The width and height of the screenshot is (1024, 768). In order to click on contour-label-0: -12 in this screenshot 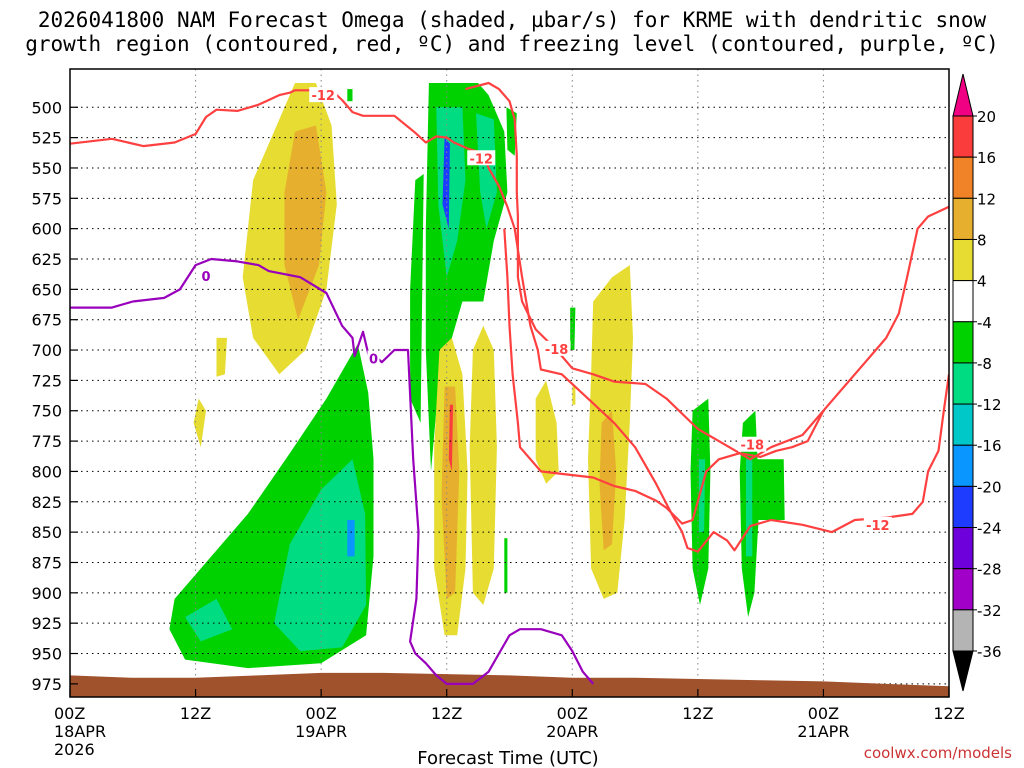, I will do `click(323, 96)`.